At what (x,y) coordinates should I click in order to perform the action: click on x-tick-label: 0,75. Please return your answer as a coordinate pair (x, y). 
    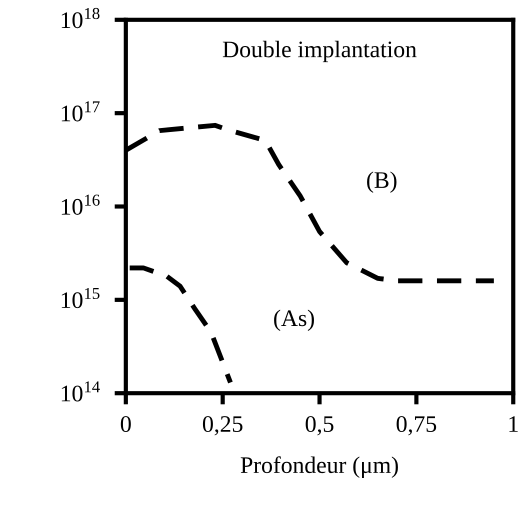
    Looking at the image, I should click on (416, 426).